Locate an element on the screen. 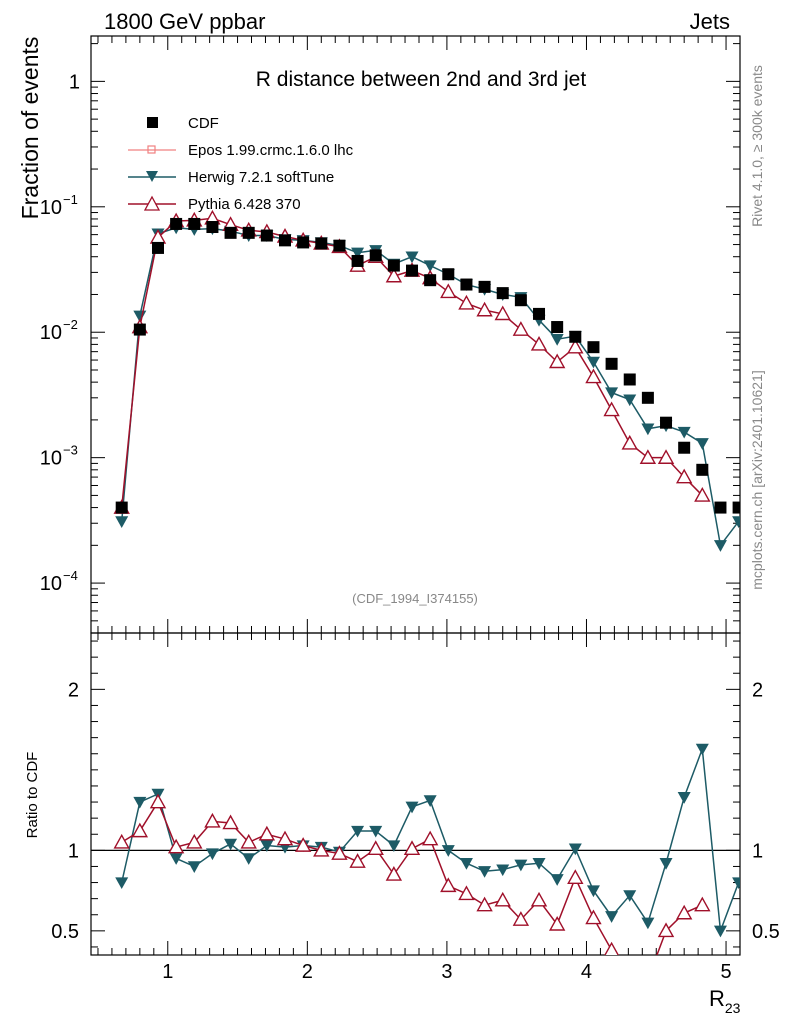  ratio-y-tick-label-right: 1 is located at coordinates (757, 851).